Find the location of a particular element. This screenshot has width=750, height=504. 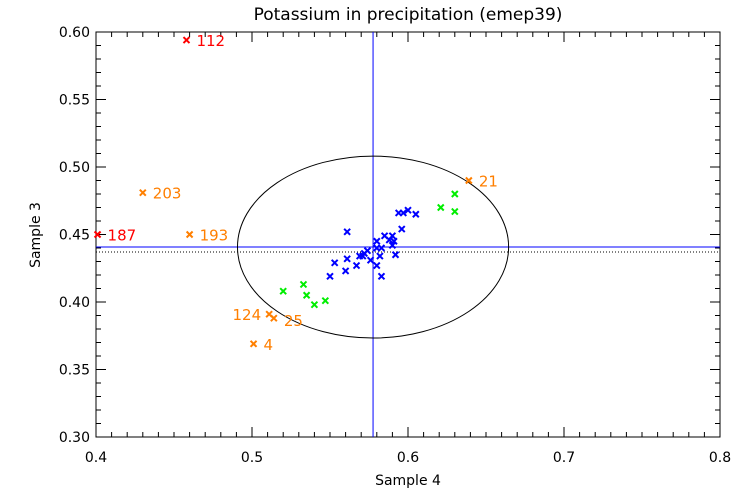

y-tick-label: 0.40 is located at coordinates (74, 303).